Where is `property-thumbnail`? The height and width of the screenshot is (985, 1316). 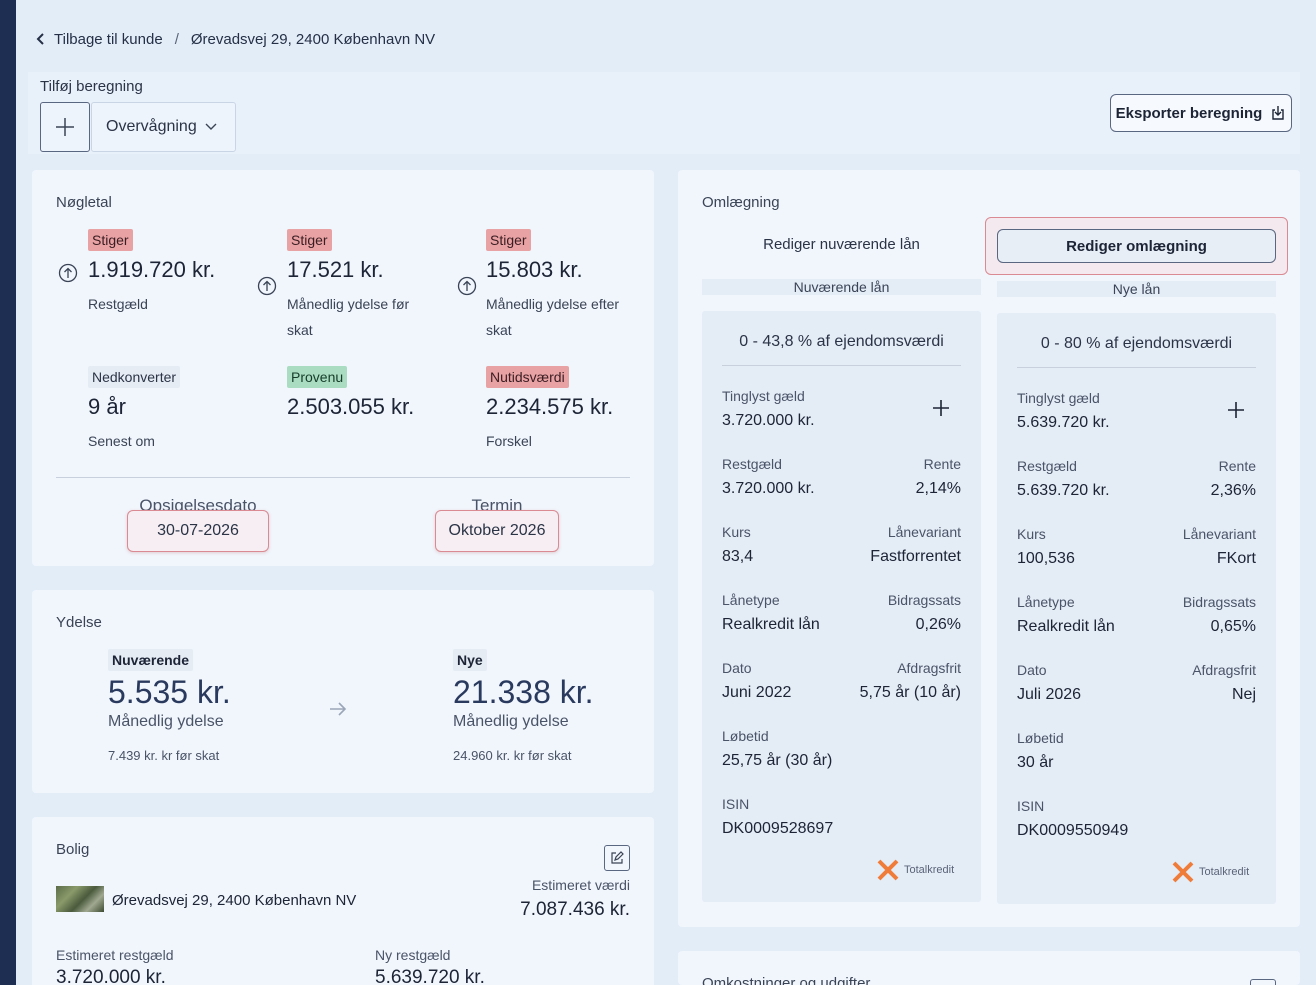 property-thumbnail is located at coordinates (80, 899).